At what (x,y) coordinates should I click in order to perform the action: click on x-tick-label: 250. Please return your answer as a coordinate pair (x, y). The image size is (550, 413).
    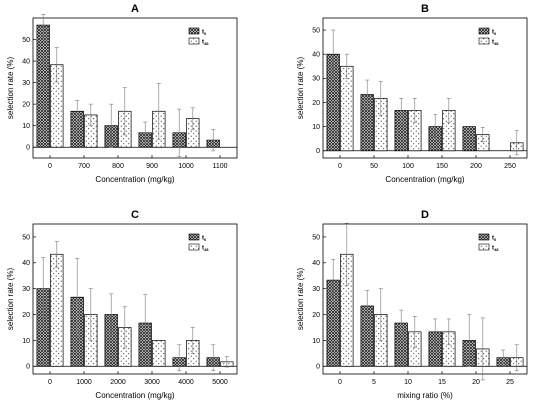
    Looking at the image, I should click on (510, 166).